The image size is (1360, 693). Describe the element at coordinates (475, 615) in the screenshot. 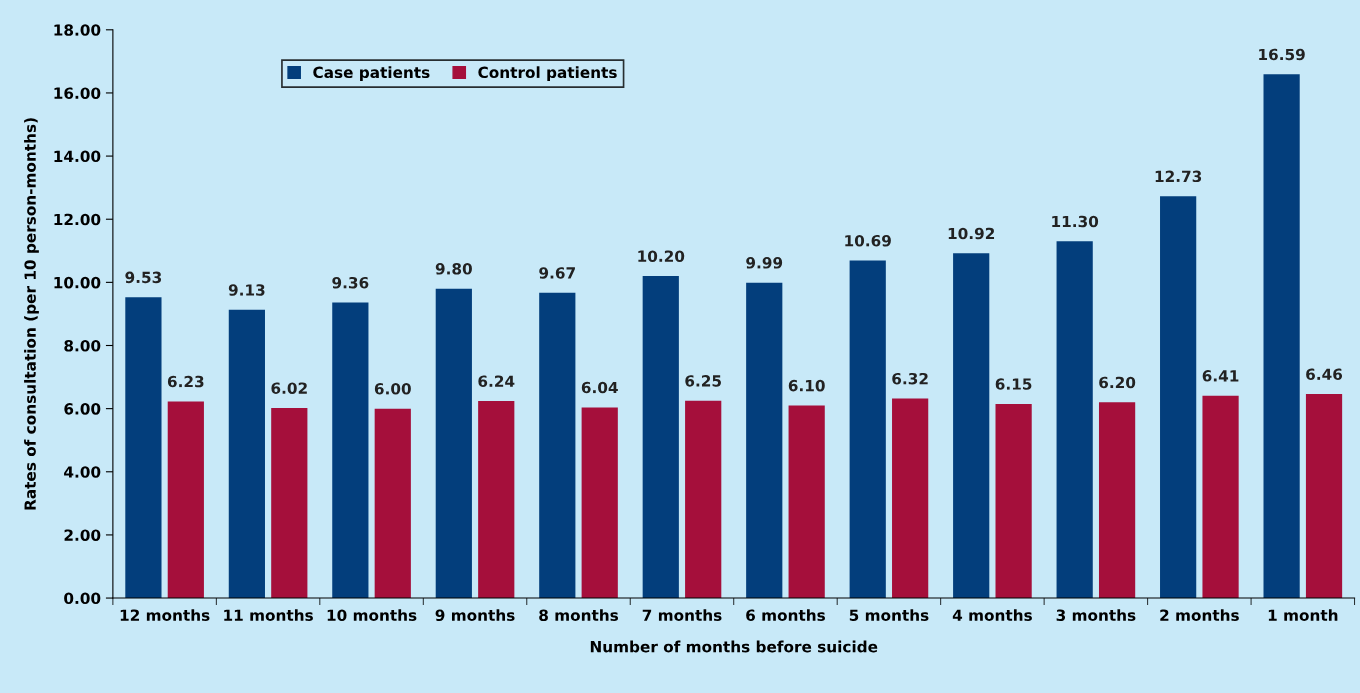

I see `x-tick-label: 9 months` at that location.